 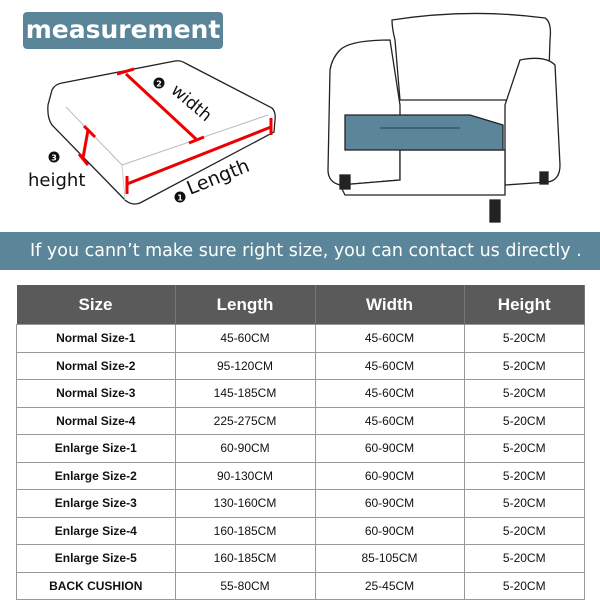 I want to click on size-cell: Normal Size-1, so click(x=96, y=338).